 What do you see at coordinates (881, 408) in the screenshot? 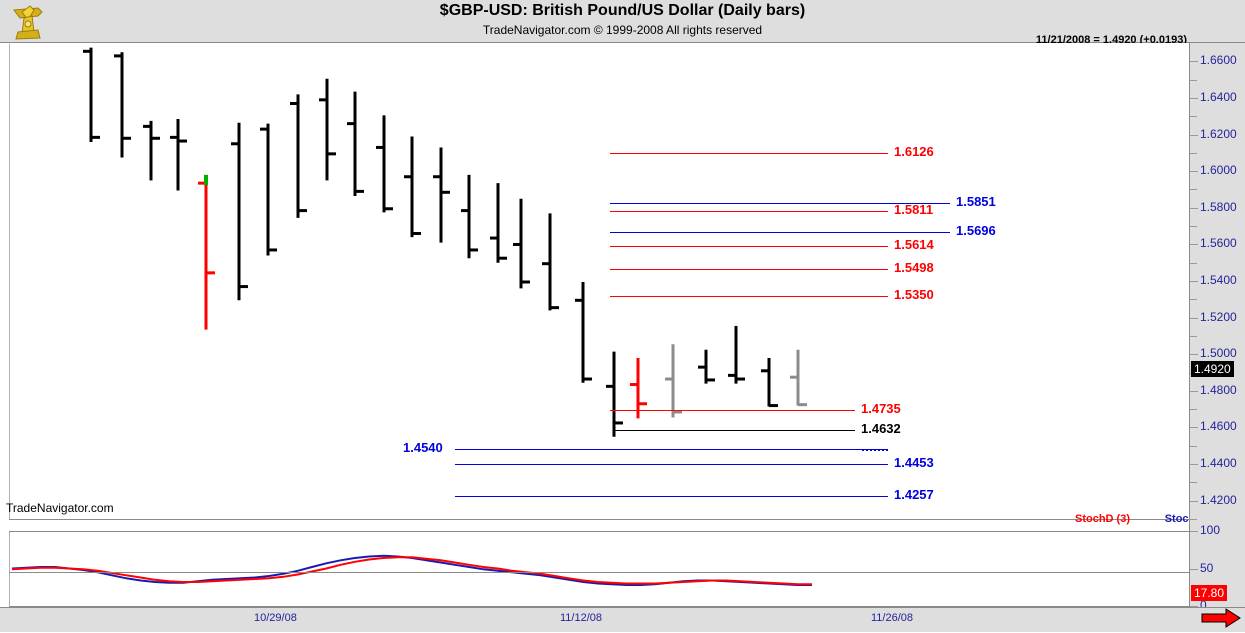
I see `price-level-label: 1.4735` at bounding box center [881, 408].